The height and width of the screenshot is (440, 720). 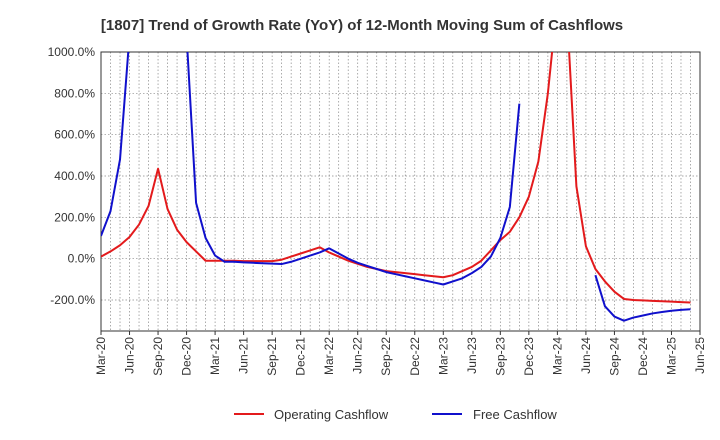 I want to click on x-tick-label: Mar-22, so click(x=329, y=356).